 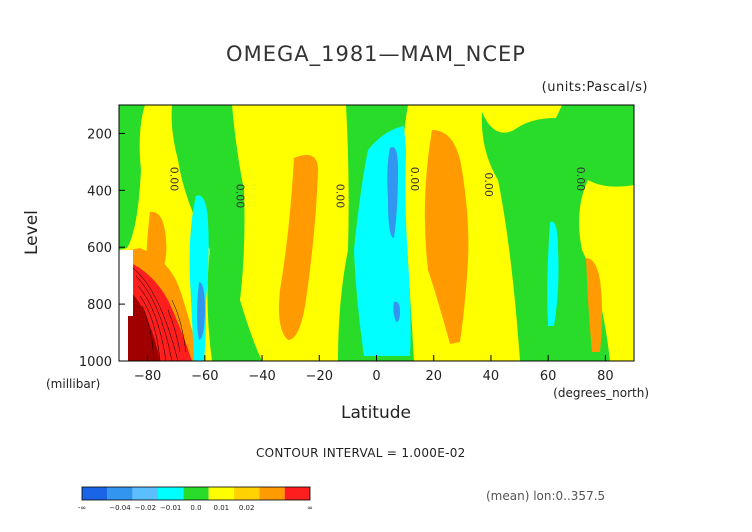 What do you see at coordinates (601, 393) in the screenshot?
I see `x-axis-unit: (degrees_north)` at bounding box center [601, 393].